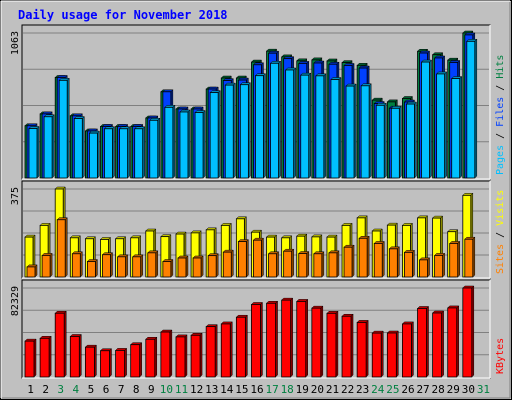 The image size is (512, 400). Describe the element at coordinates (453, 389) in the screenshot. I see `x-tick-label: 29` at that location.